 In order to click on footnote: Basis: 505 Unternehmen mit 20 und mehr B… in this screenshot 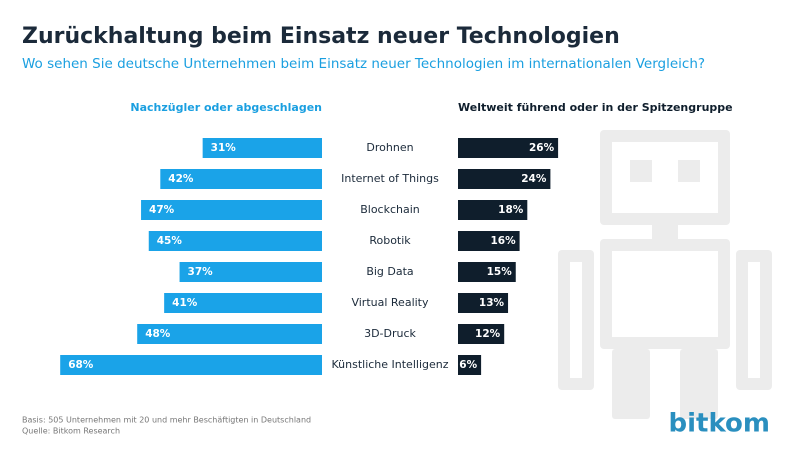, I will do `click(166, 420)`.